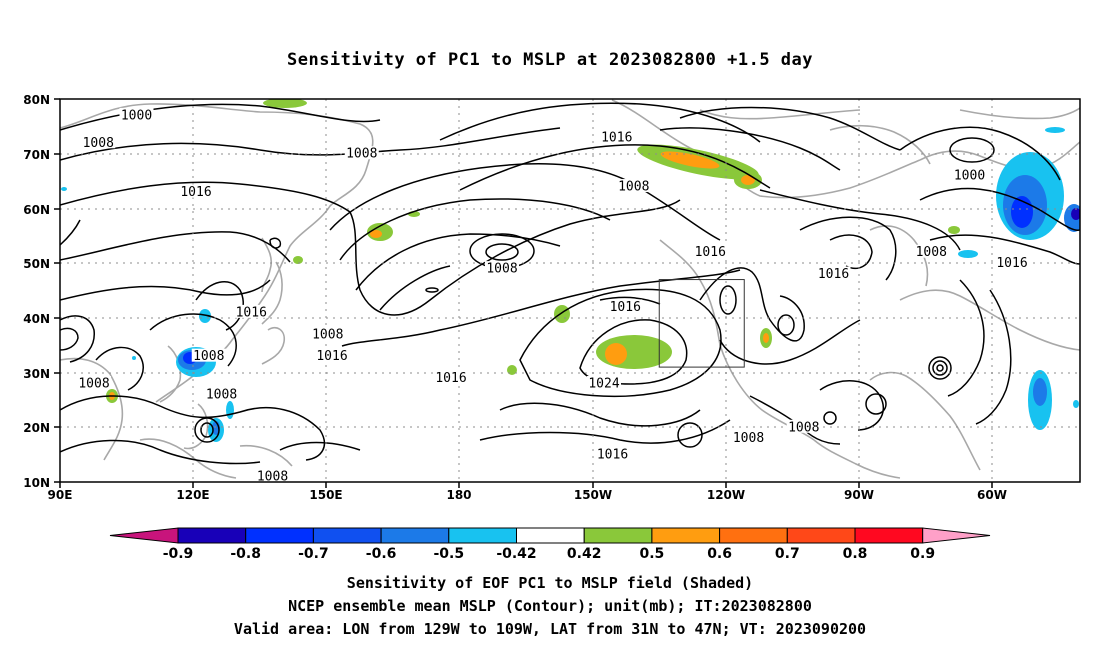 The width and height of the screenshot is (1100, 650). Describe the element at coordinates (178, 554) in the screenshot. I see `colorbar-tick-label: -0.9` at that location.